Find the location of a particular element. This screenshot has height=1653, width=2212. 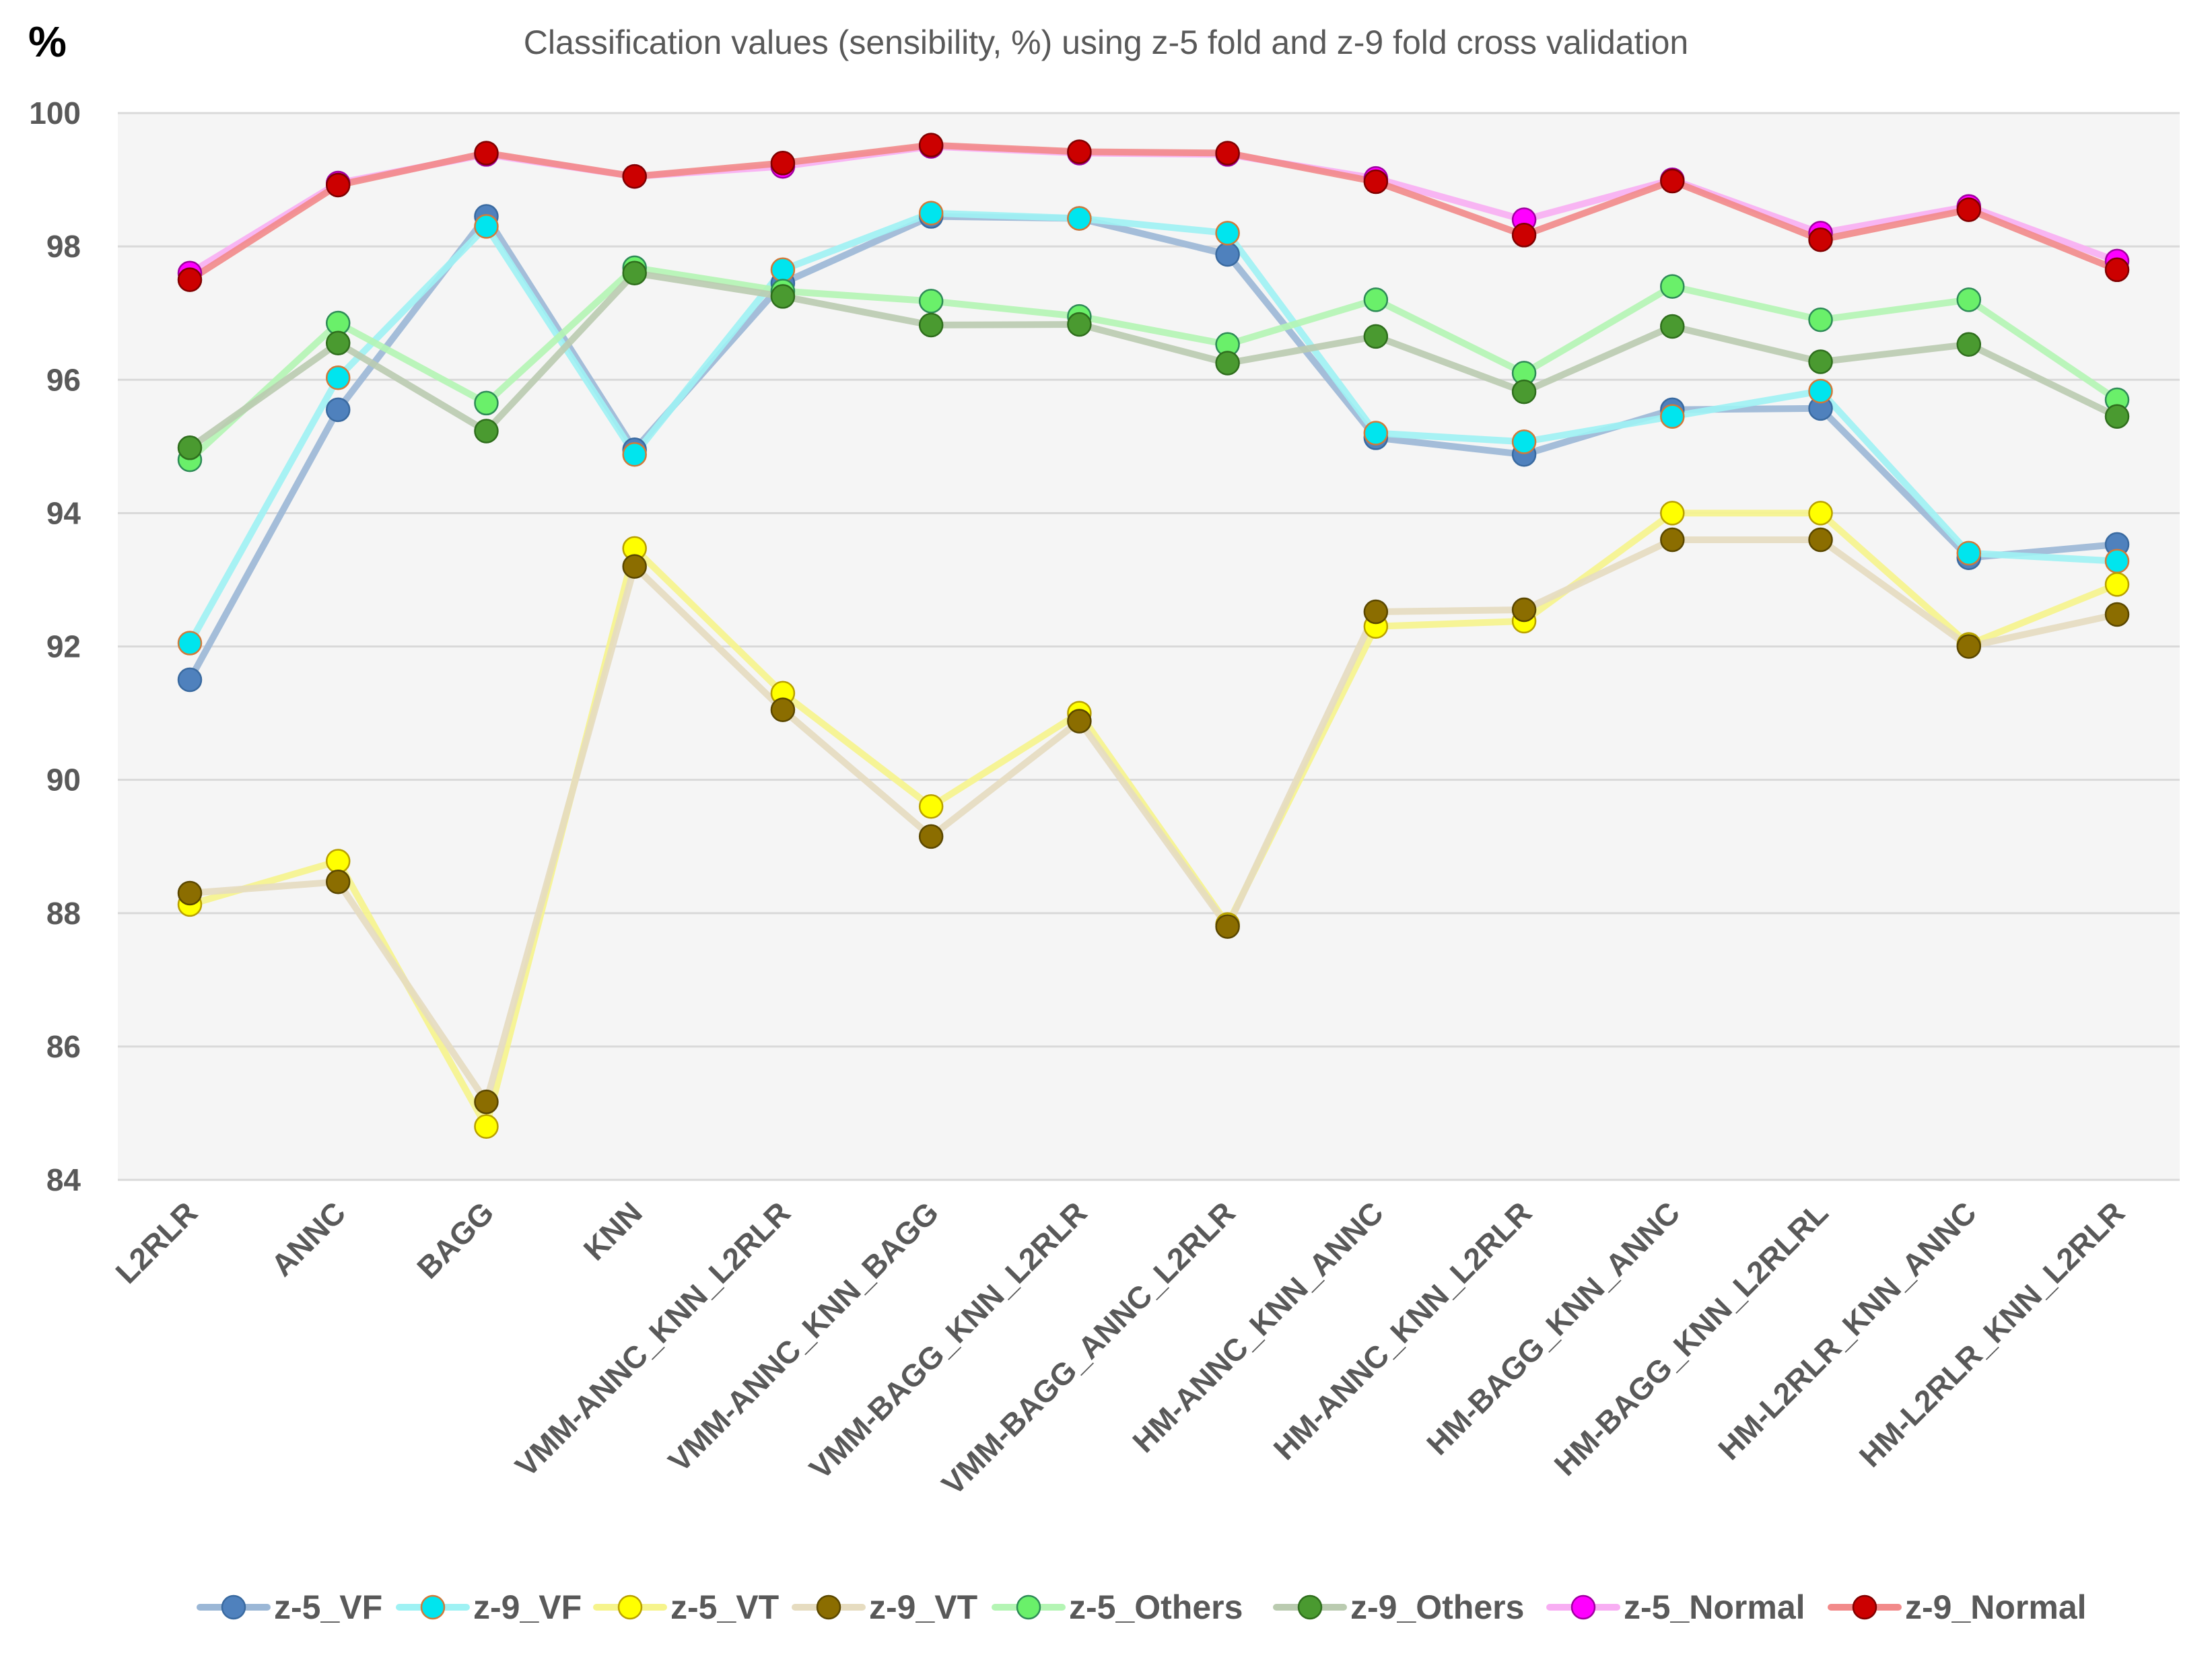

legend-swatch-marker-z-5_VT is located at coordinates (630, 1607).